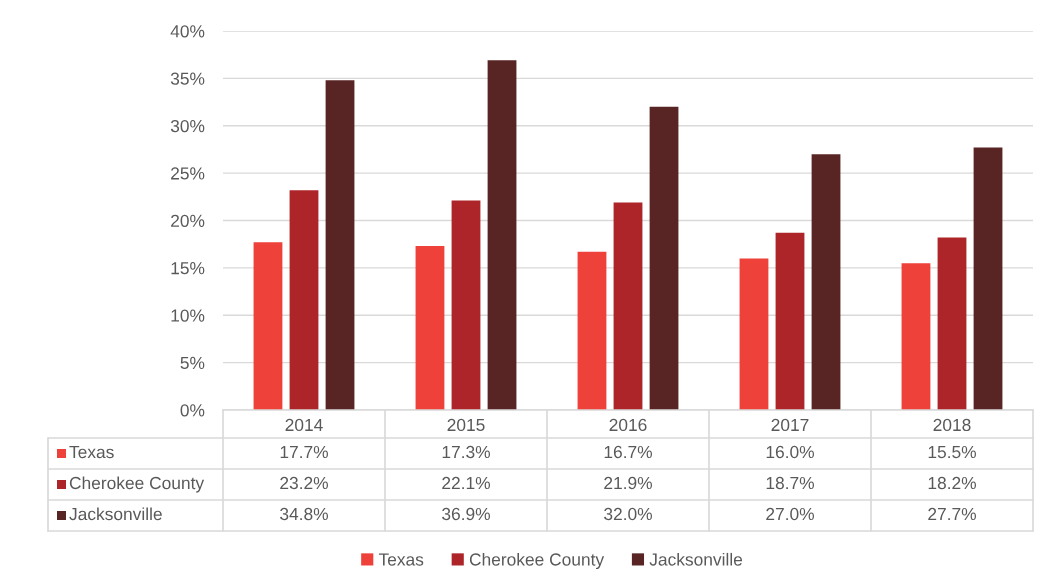 This screenshot has width=1042, height=588. Describe the element at coordinates (466, 483) in the screenshot. I see `data-label: 22.1%` at that location.